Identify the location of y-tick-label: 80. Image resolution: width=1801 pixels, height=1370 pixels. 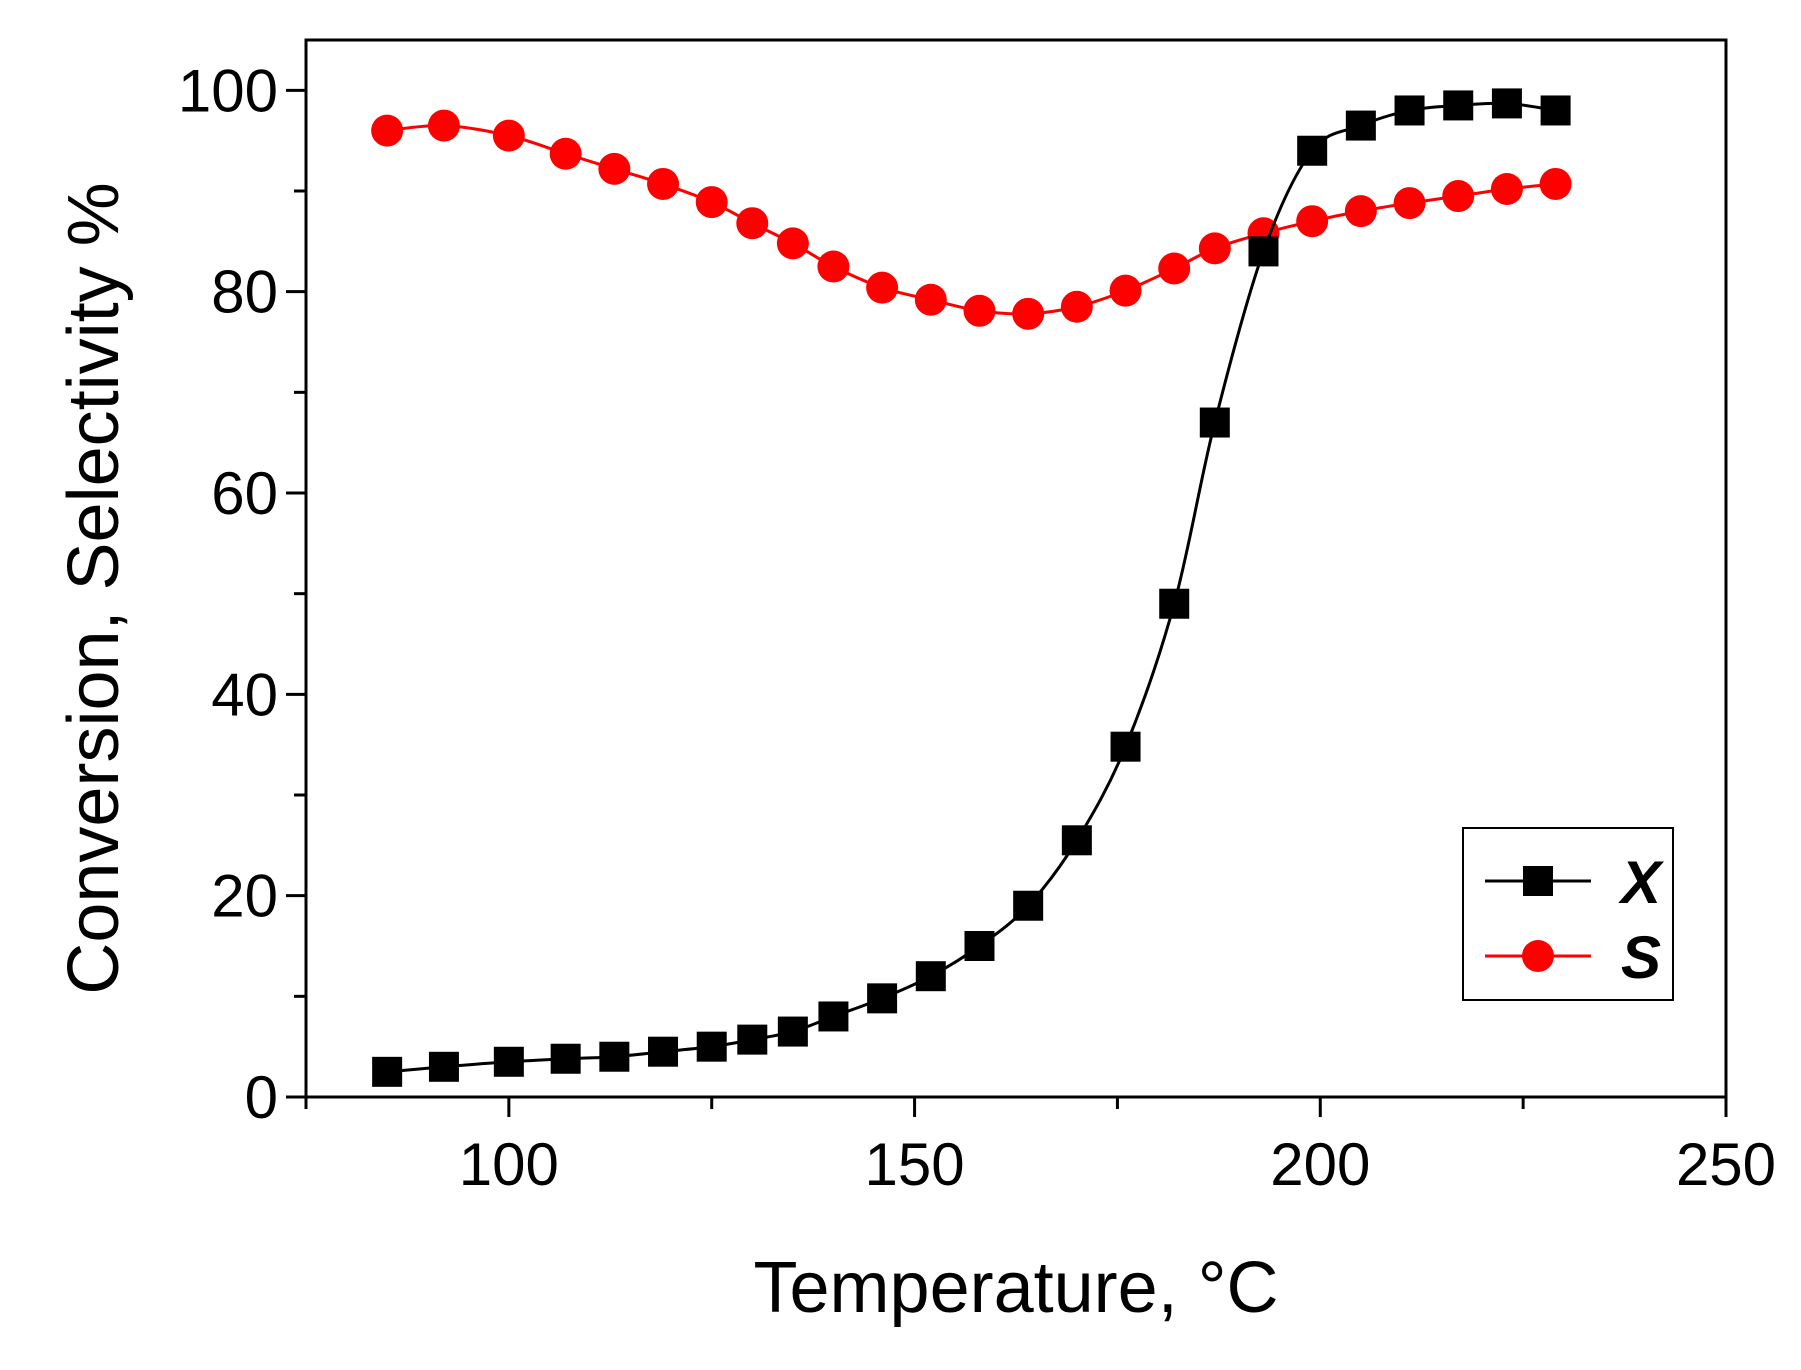
(244, 292).